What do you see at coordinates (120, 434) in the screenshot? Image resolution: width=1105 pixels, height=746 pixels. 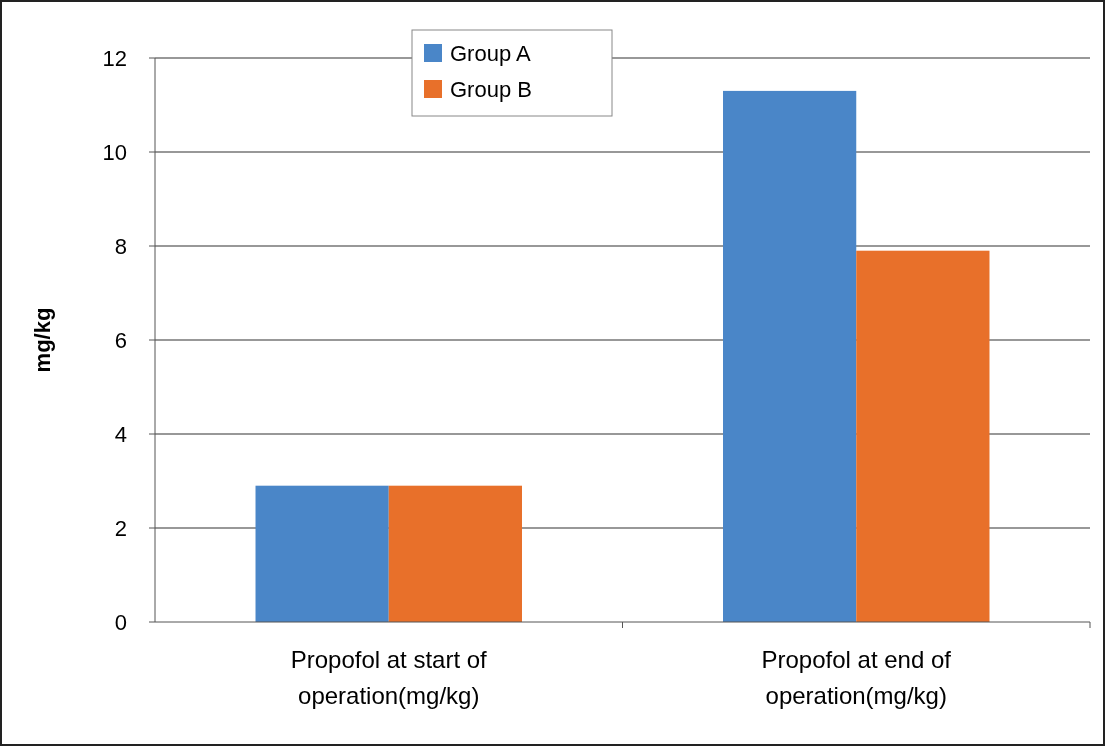 I see `y-tick-label: 4` at bounding box center [120, 434].